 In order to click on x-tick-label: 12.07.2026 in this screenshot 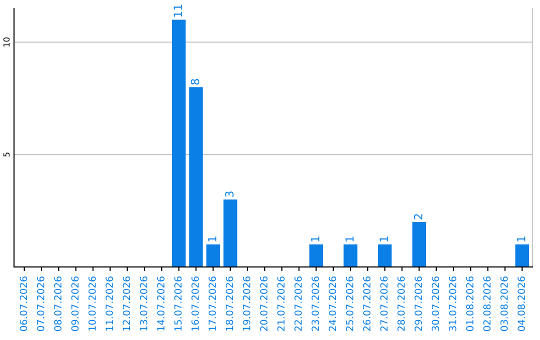, I will do `click(126, 303)`.